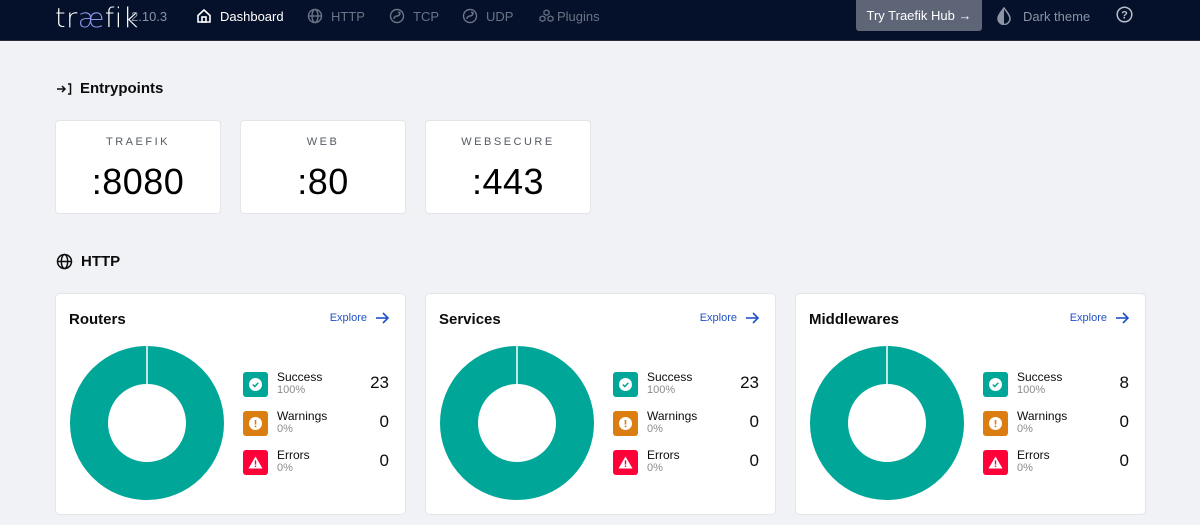 The height and width of the screenshot is (525, 1200). I want to click on tcp-icon, so click(397, 16).